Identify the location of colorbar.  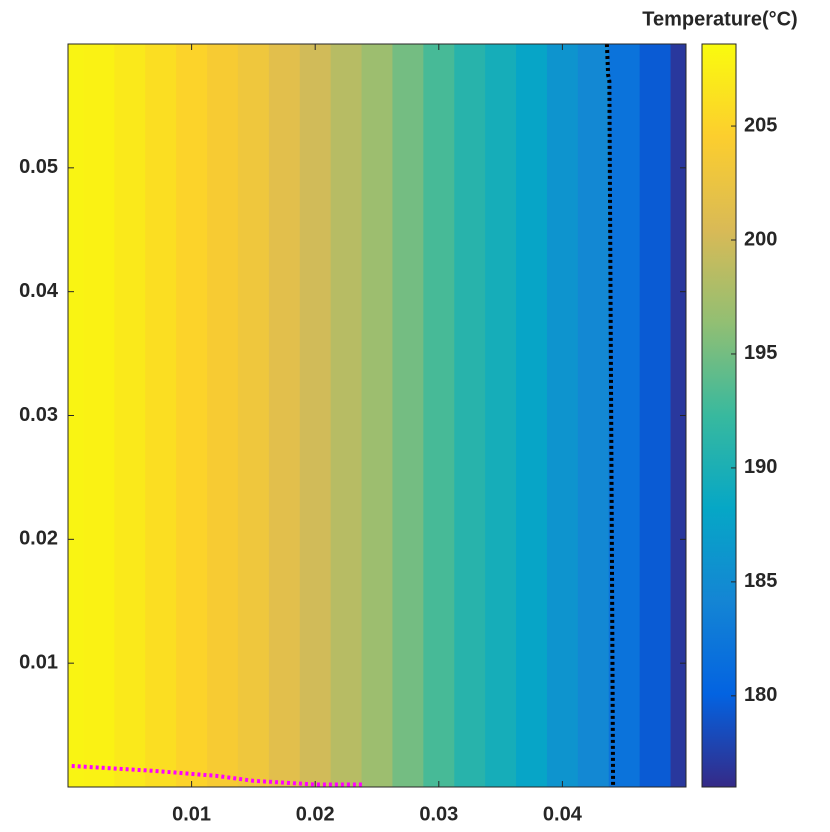
(719, 415).